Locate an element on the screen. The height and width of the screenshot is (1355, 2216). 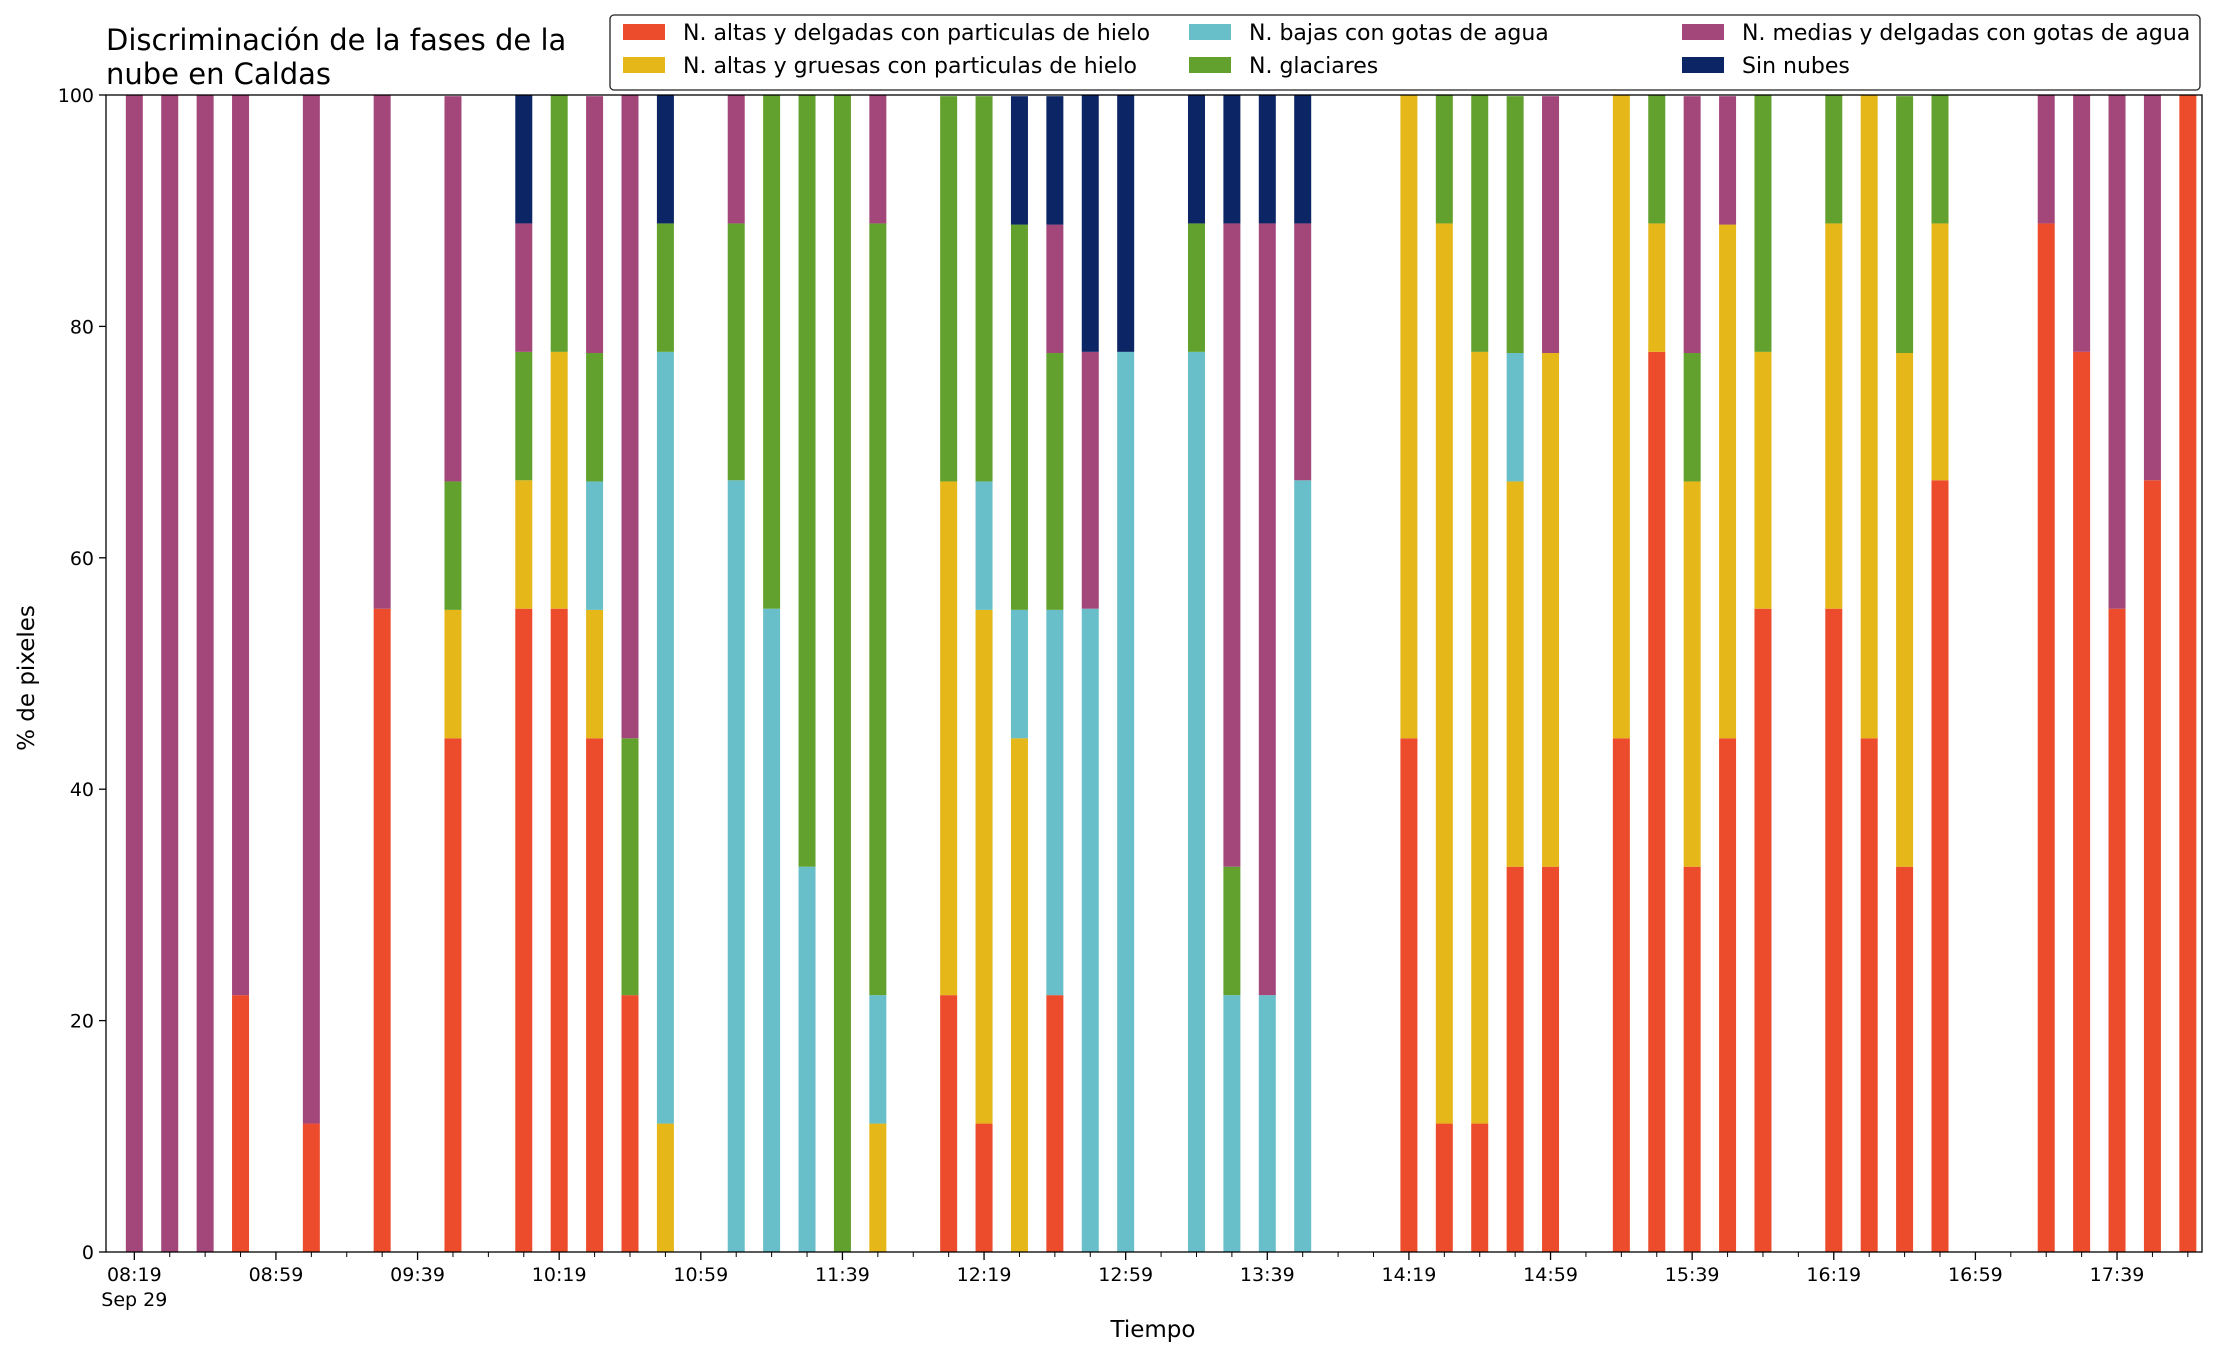
y-tick-label-0: 0 is located at coordinates (88, 1253).